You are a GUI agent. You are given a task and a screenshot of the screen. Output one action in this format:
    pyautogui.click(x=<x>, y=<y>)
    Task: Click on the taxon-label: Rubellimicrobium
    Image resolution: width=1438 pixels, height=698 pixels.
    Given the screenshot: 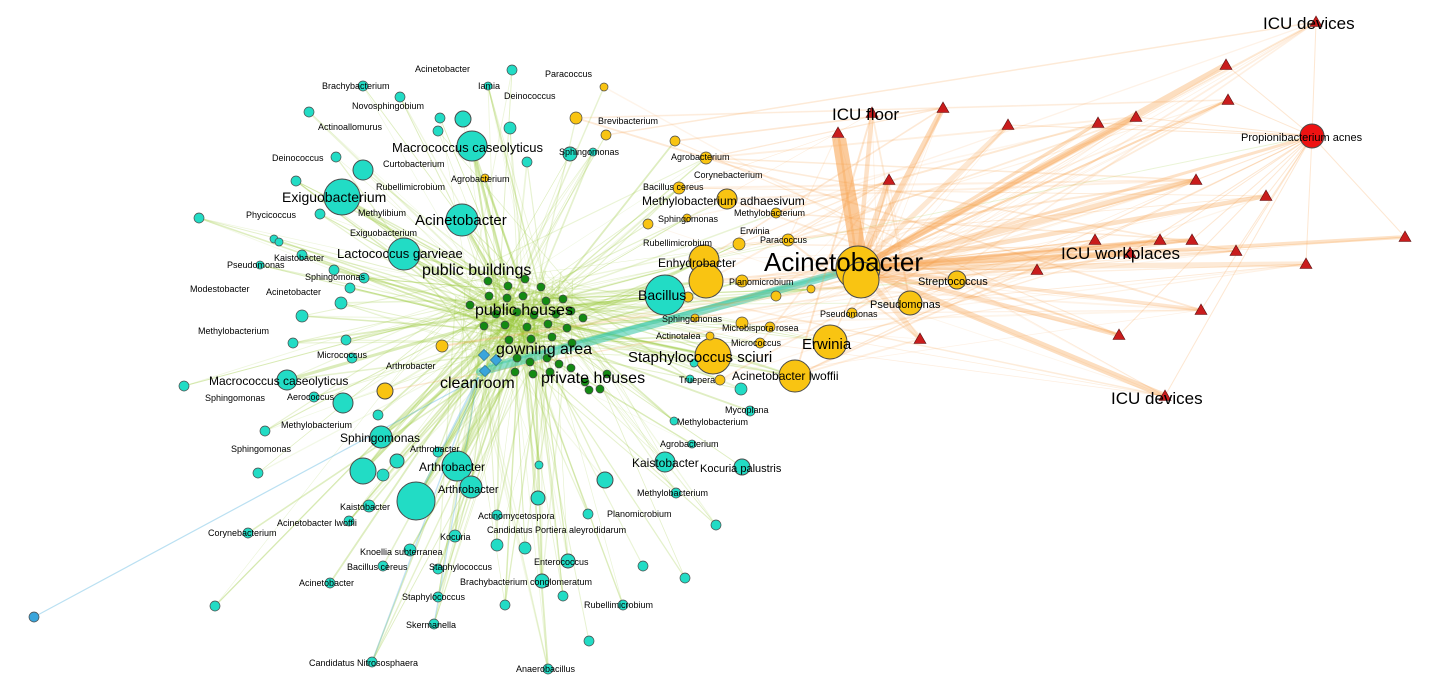 What is the action you would take?
    pyautogui.click(x=618, y=605)
    